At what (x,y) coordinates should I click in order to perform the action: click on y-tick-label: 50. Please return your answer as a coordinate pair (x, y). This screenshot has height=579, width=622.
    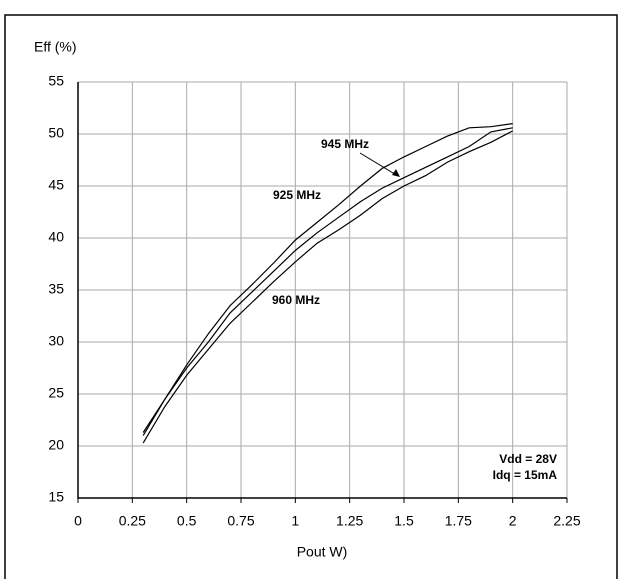
    Looking at the image, I should click on (56, 133).